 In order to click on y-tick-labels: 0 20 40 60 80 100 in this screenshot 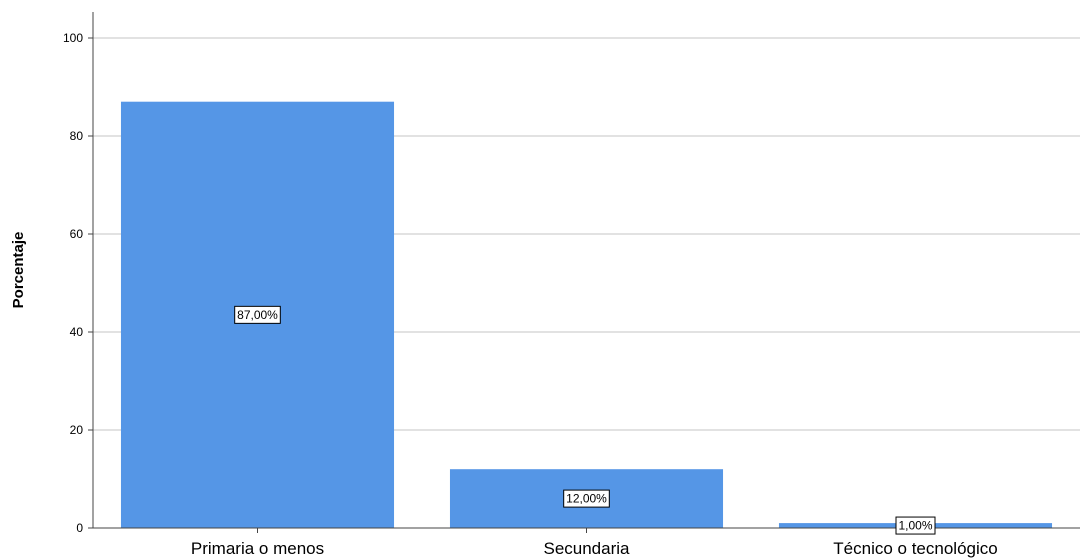, I will do `click(78, 283)`.